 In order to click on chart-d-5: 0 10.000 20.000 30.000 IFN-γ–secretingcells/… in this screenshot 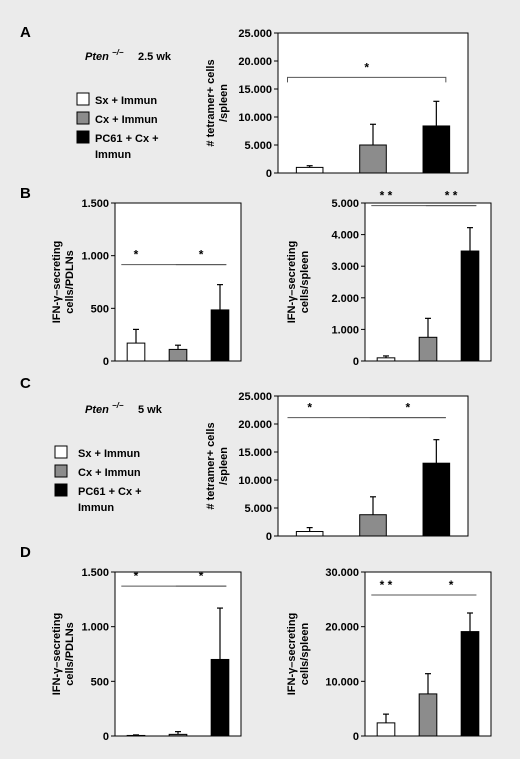, I will do `click(389, 655)`.